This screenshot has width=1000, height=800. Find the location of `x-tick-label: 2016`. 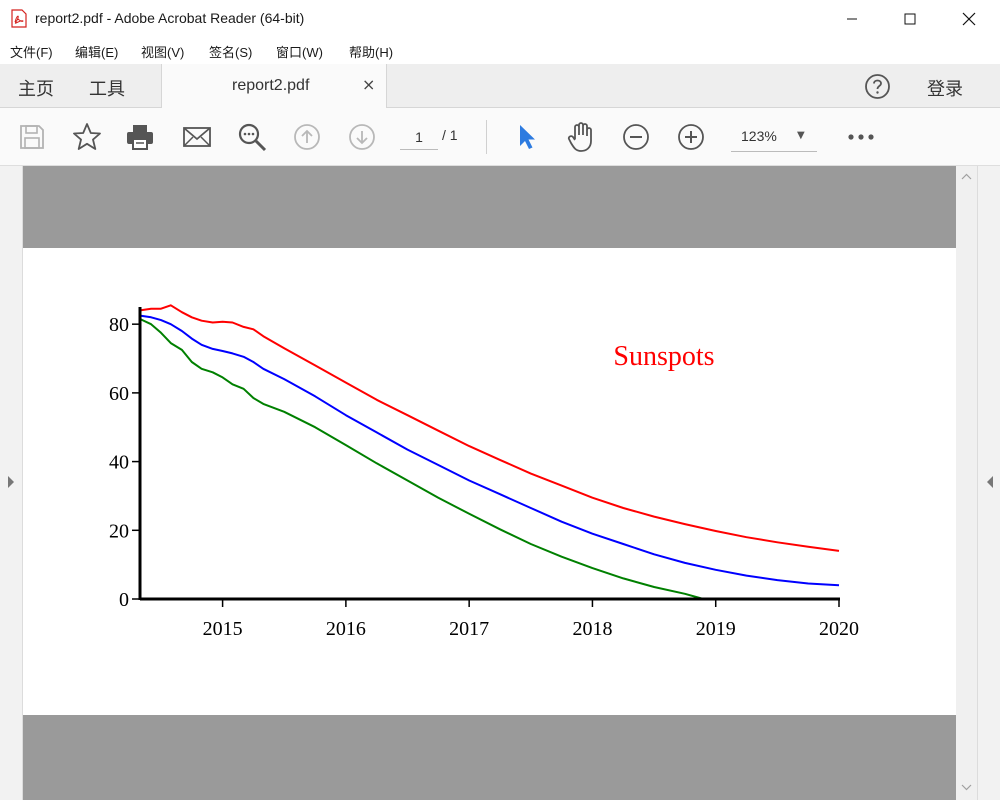

x-tick-label: 2016 is located at coordinates (346, 629).